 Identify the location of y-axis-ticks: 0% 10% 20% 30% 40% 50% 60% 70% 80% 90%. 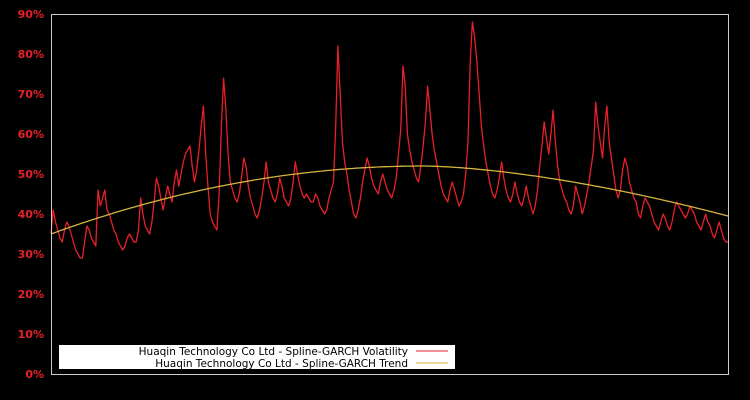
(31, 194).